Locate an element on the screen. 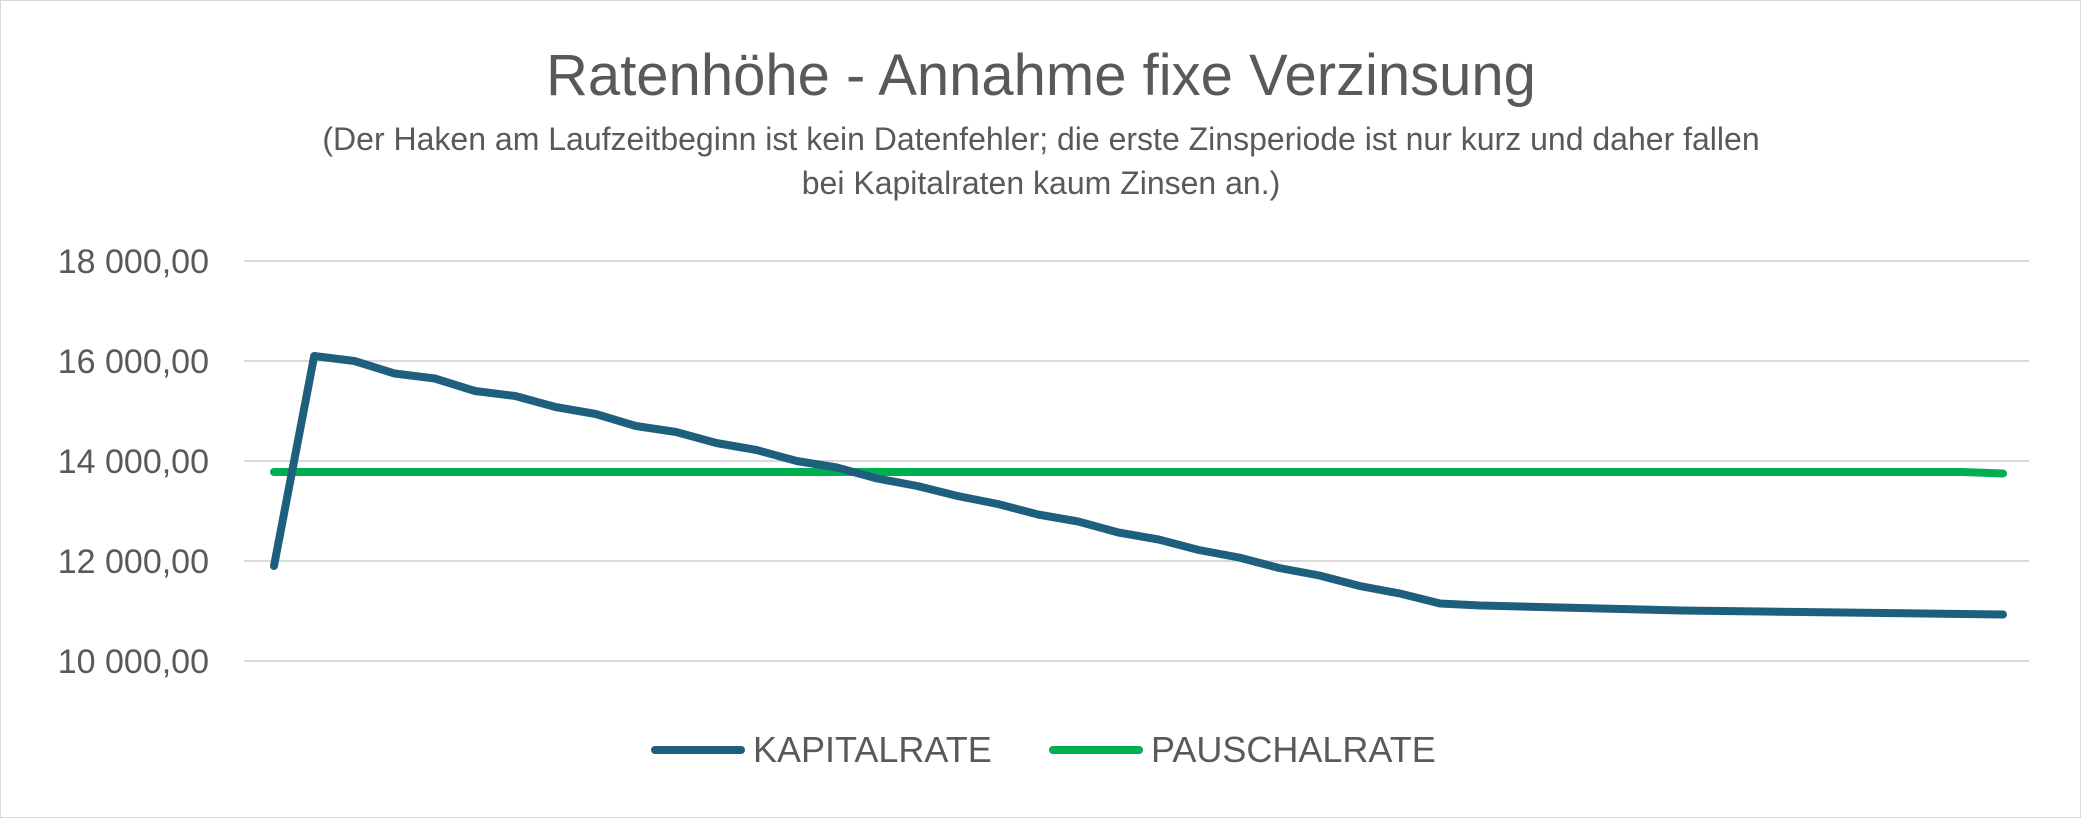 The image size is (2081, 818). legend-label-pauschalrate: PAUSCHALRATE is located at coordinates (1293, 749).